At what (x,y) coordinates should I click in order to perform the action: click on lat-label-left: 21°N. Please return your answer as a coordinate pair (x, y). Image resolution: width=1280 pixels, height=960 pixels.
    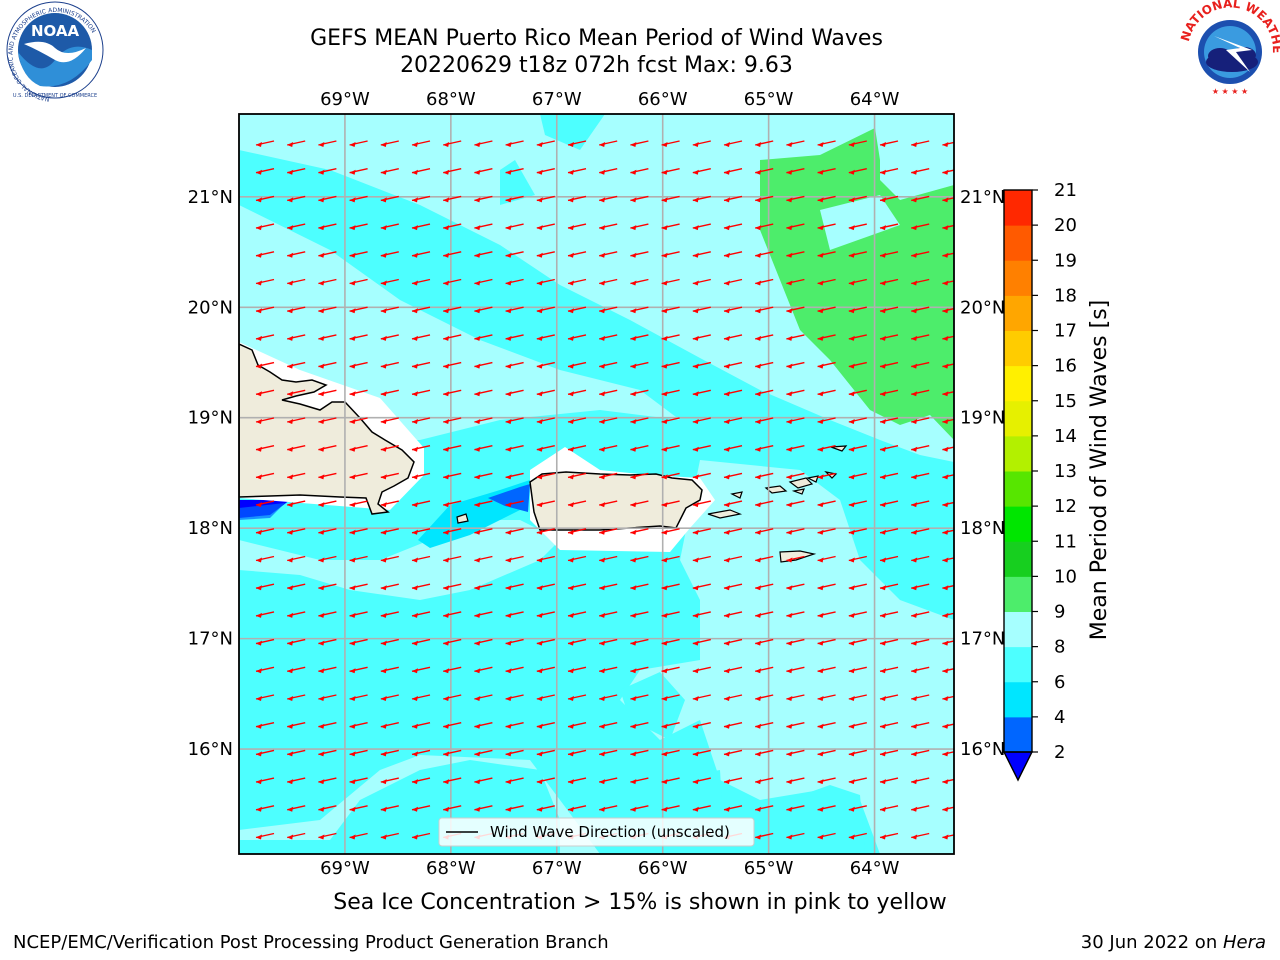
    Looking at the image, I should click on (210, 197).